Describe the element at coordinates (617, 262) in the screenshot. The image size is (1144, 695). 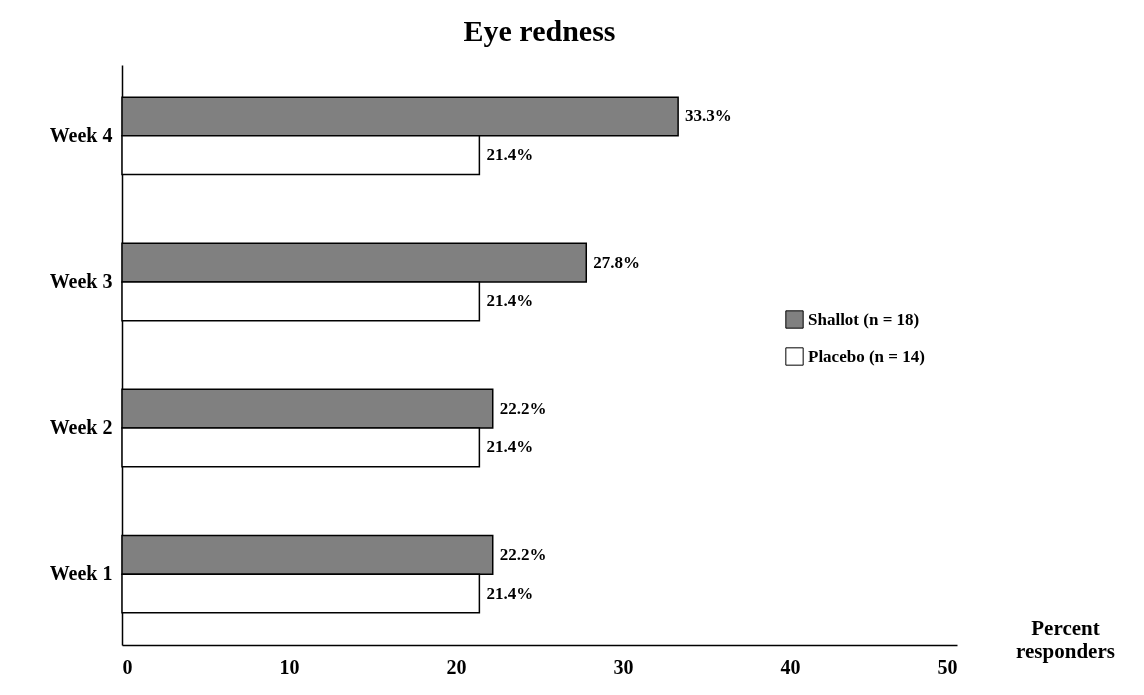
I see `data-label: 27.8%` at that location.